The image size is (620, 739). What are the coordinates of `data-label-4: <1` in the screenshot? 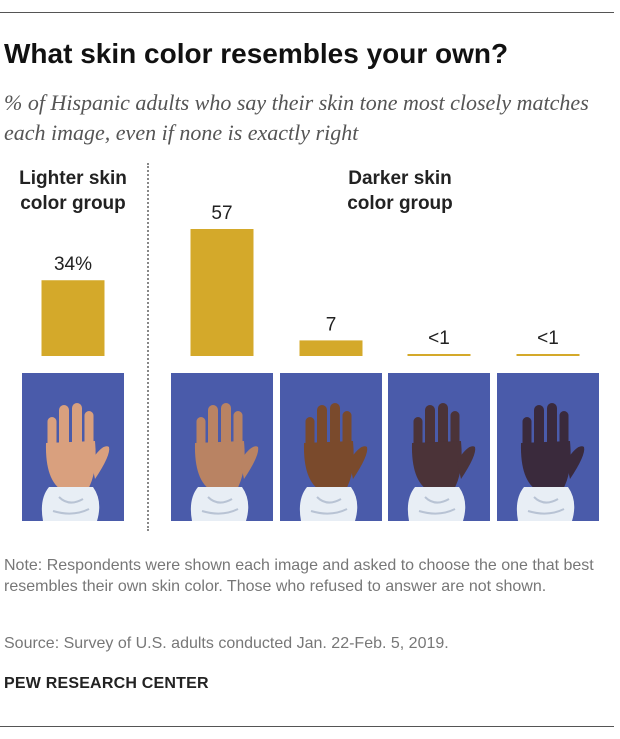 It's located at (439, 338).